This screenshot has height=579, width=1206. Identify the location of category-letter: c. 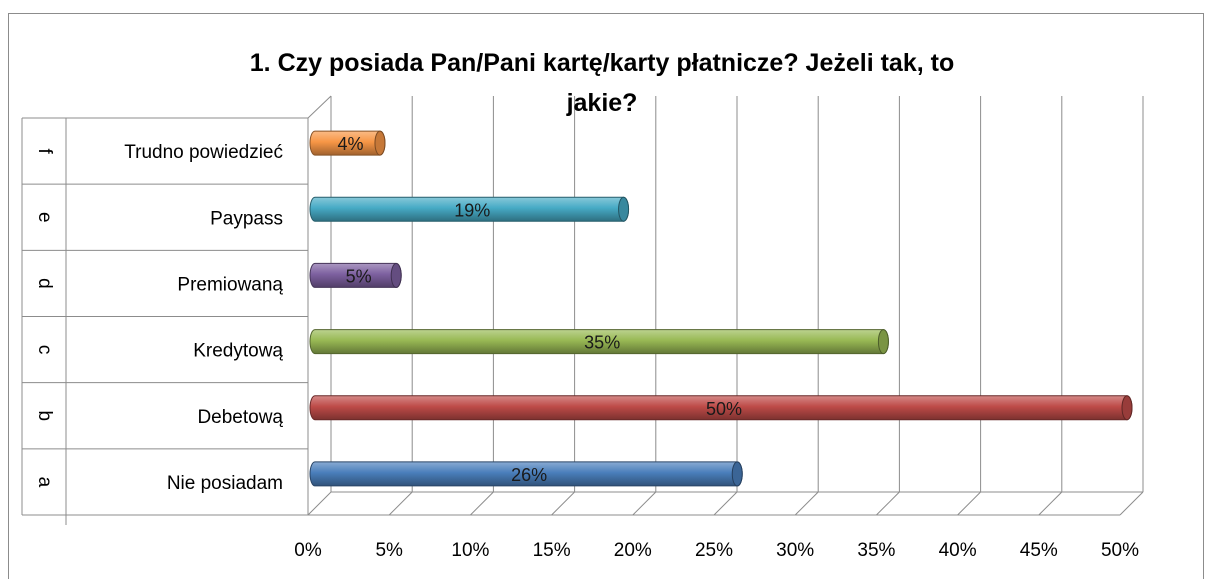
(44, 350).